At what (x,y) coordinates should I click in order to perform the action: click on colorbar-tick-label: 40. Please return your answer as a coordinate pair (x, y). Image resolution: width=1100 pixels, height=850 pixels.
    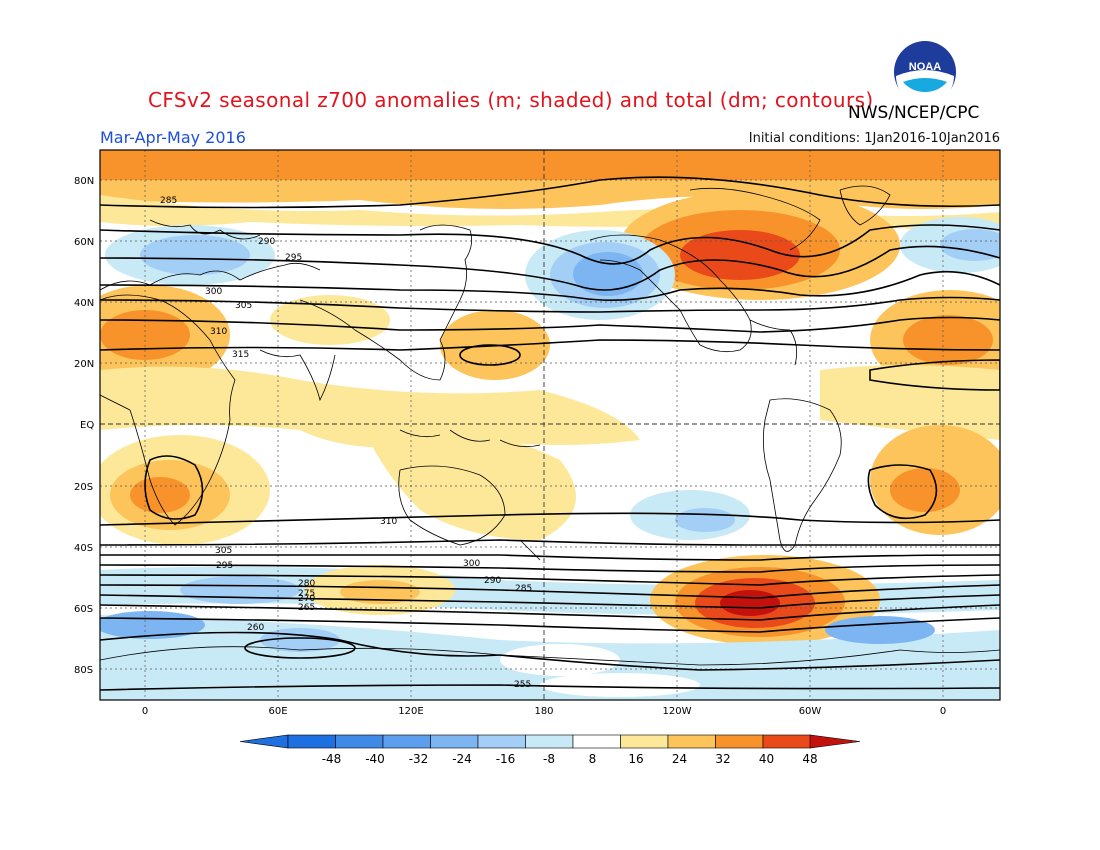
    Looking at the image, I should click on (766, 759).